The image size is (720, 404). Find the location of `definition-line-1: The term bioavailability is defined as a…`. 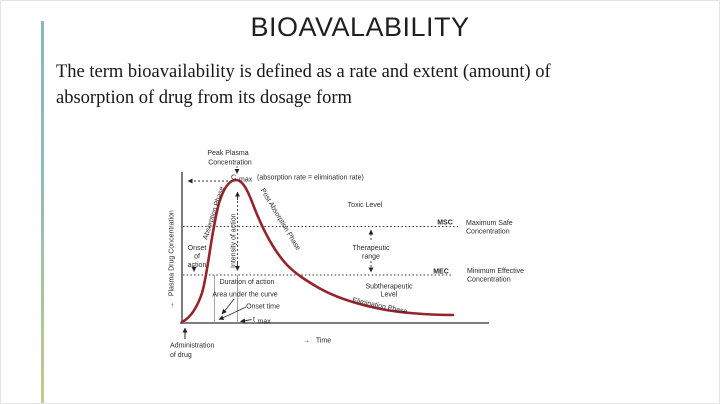

definition-line-1: The term bioavailability is defined as a… is located at coordinates (303, 72).